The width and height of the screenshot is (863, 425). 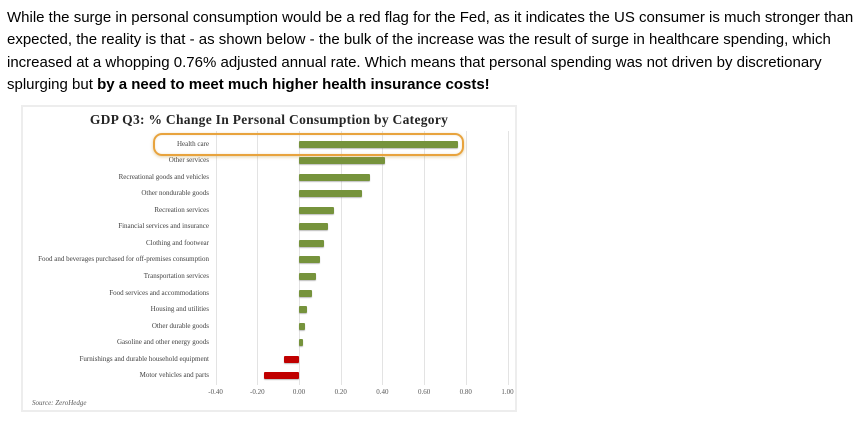 I want to click on x-axis-tick-label: 0.00, so click(x=299, y=392).